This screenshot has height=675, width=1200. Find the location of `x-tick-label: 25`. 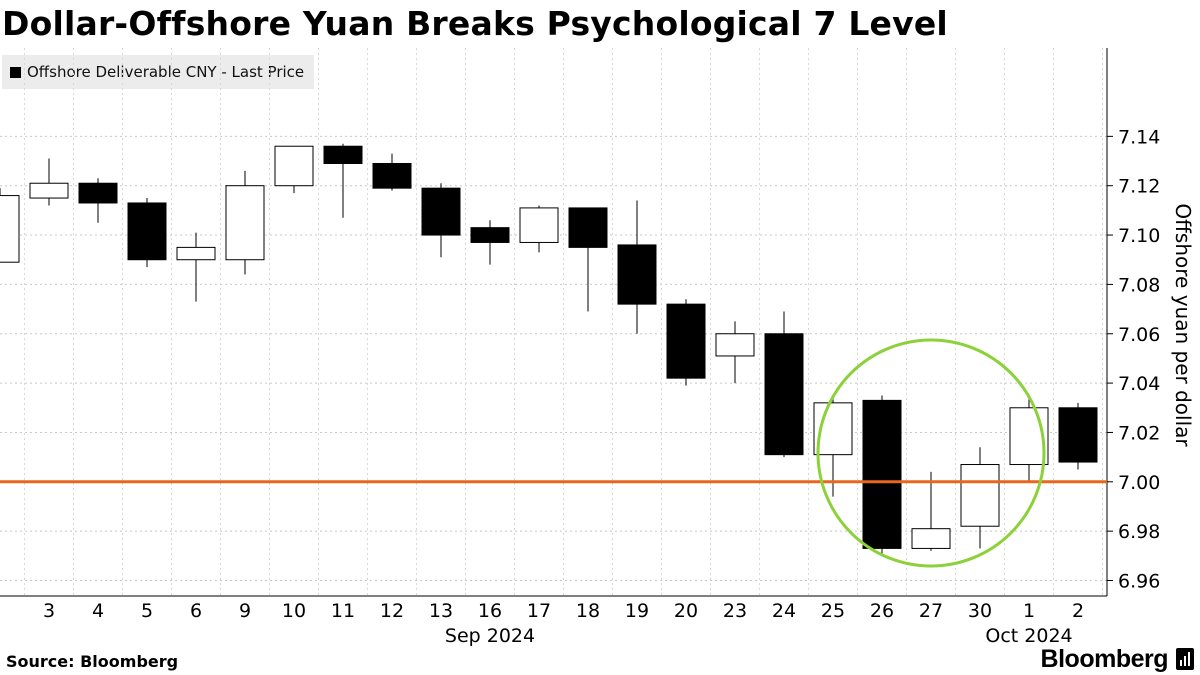

x-tick-label: 25 is located at coordinates (833, 611).